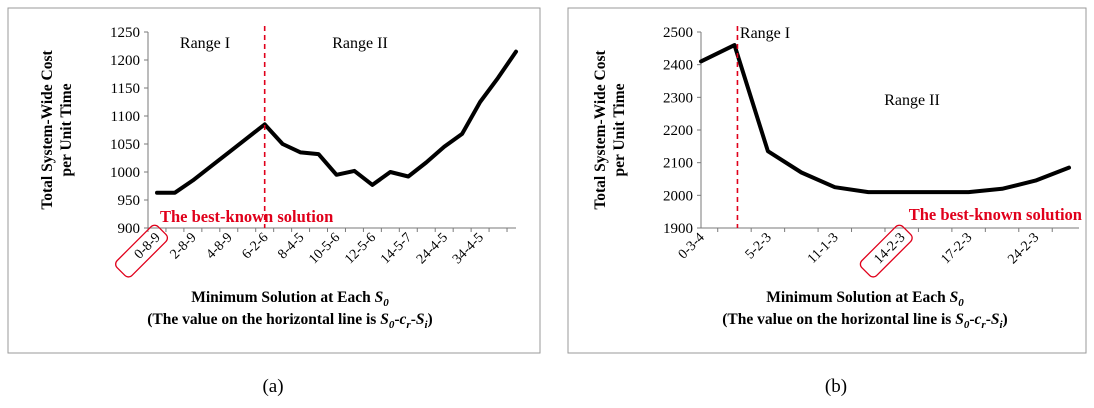  I want to click on chart-b-y-tick-label: 2000, so click(678, 196).